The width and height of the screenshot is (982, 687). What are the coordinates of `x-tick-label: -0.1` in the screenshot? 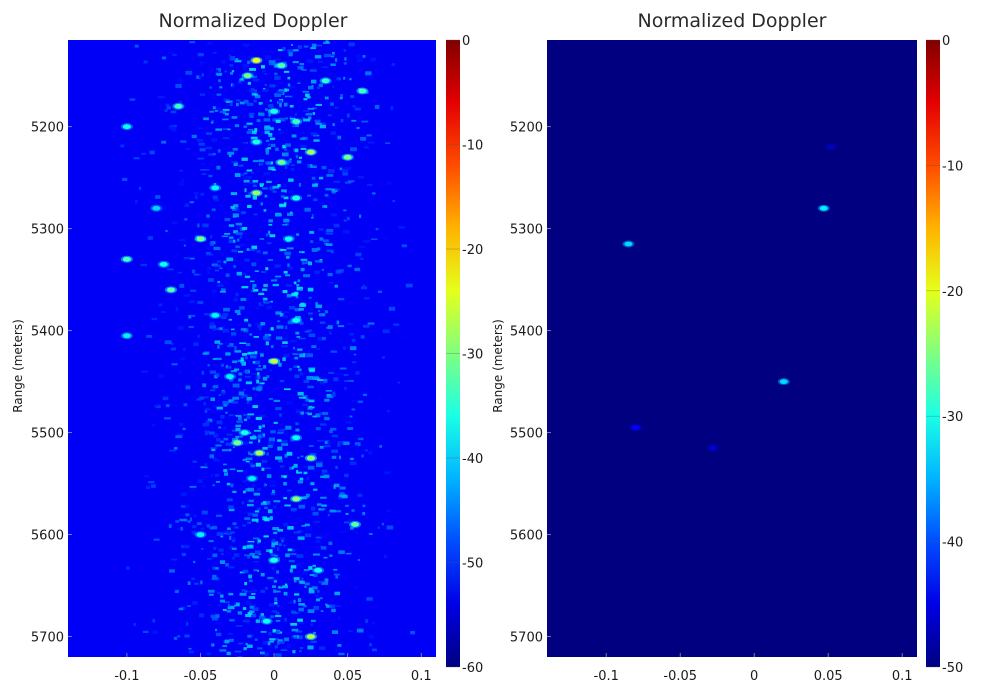 It's located at (606, 676).